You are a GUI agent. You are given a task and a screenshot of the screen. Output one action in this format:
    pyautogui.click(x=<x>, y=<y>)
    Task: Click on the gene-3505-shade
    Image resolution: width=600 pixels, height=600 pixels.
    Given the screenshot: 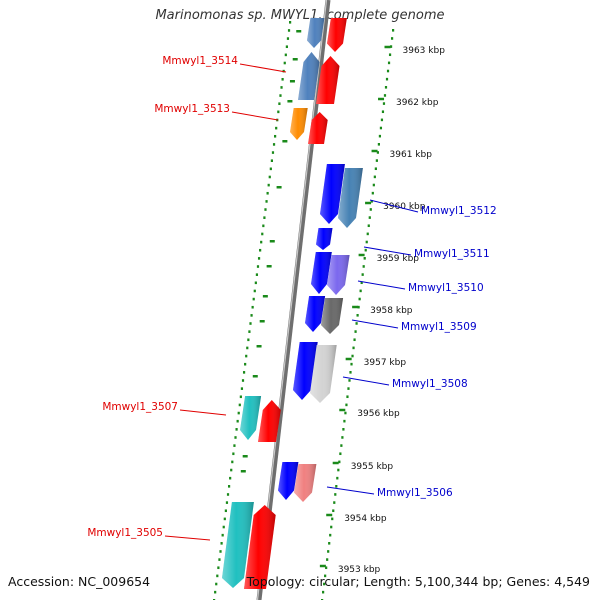 What is the action you would take?
    pyautogui.click(x=238, y=545)
    